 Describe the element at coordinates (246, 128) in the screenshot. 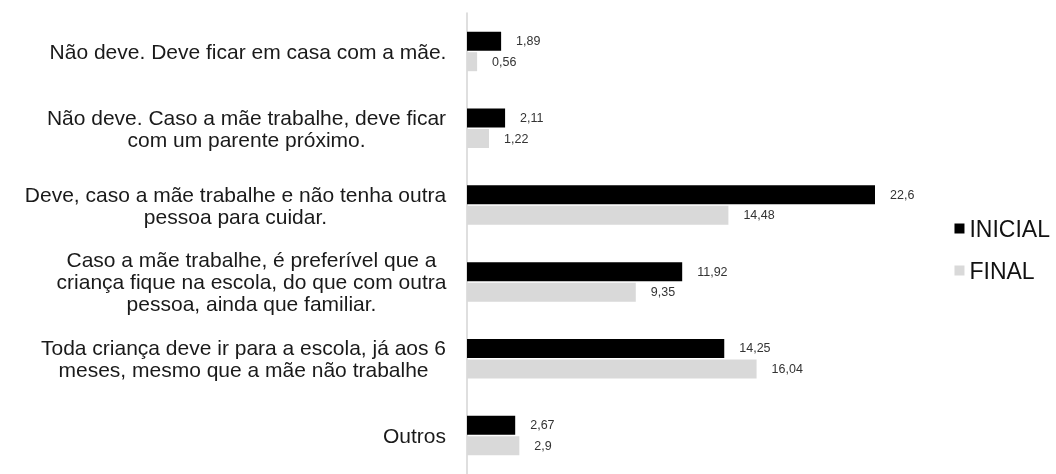

I see `y-tick-label: Não deve. Caso a mãe trabalhe, deve ficar com um parente próximo.` at that location.